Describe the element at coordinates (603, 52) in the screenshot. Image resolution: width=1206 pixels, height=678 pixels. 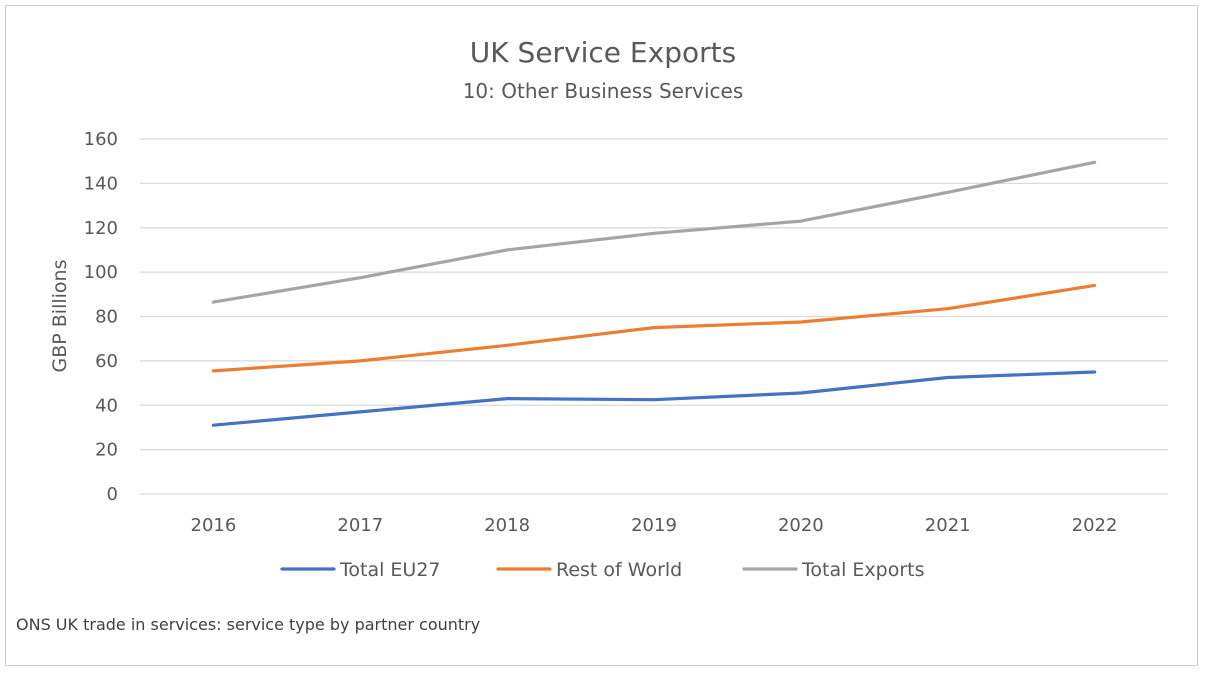
I see `chart-title: UK Service Exports` at that location.